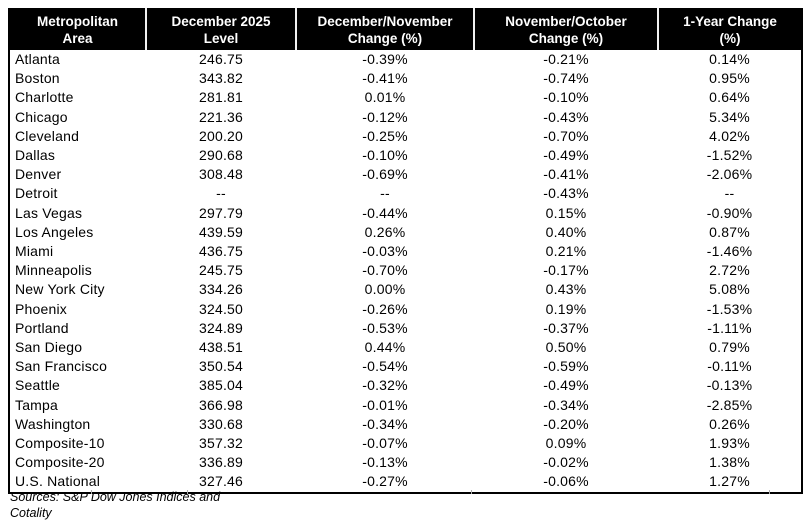 This screenshot has height=521, width=808. Describe the element at coordinates (41, 116) in the screenshot. I see `metro-area-cell: Chicago` at that location.